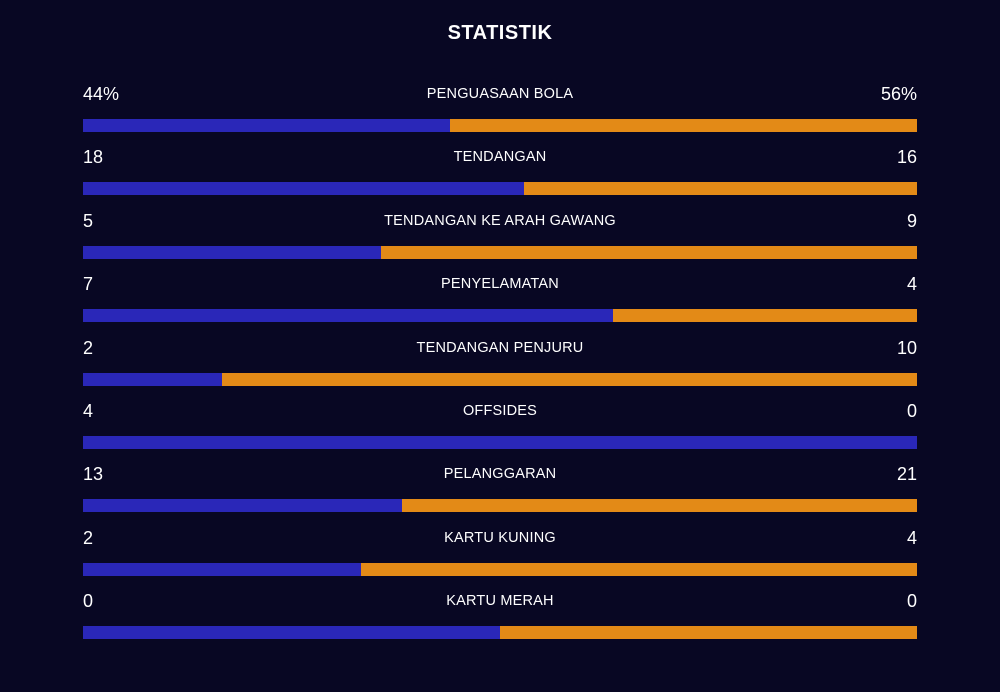 This screenshot has height=692, width=1000. What do you see at coordinates (500, 601) in the screenshot?
I see `stat-label: KARTU MERAH` at bounding box center [500, 601].